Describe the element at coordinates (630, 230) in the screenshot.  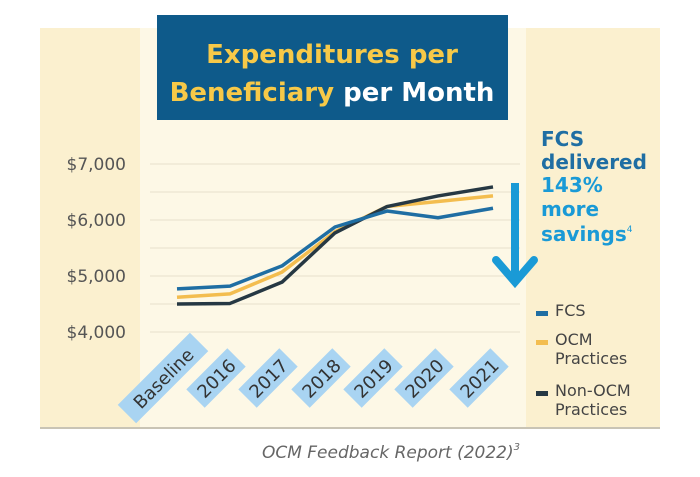
I see `callout-footnote: 4` at that location.